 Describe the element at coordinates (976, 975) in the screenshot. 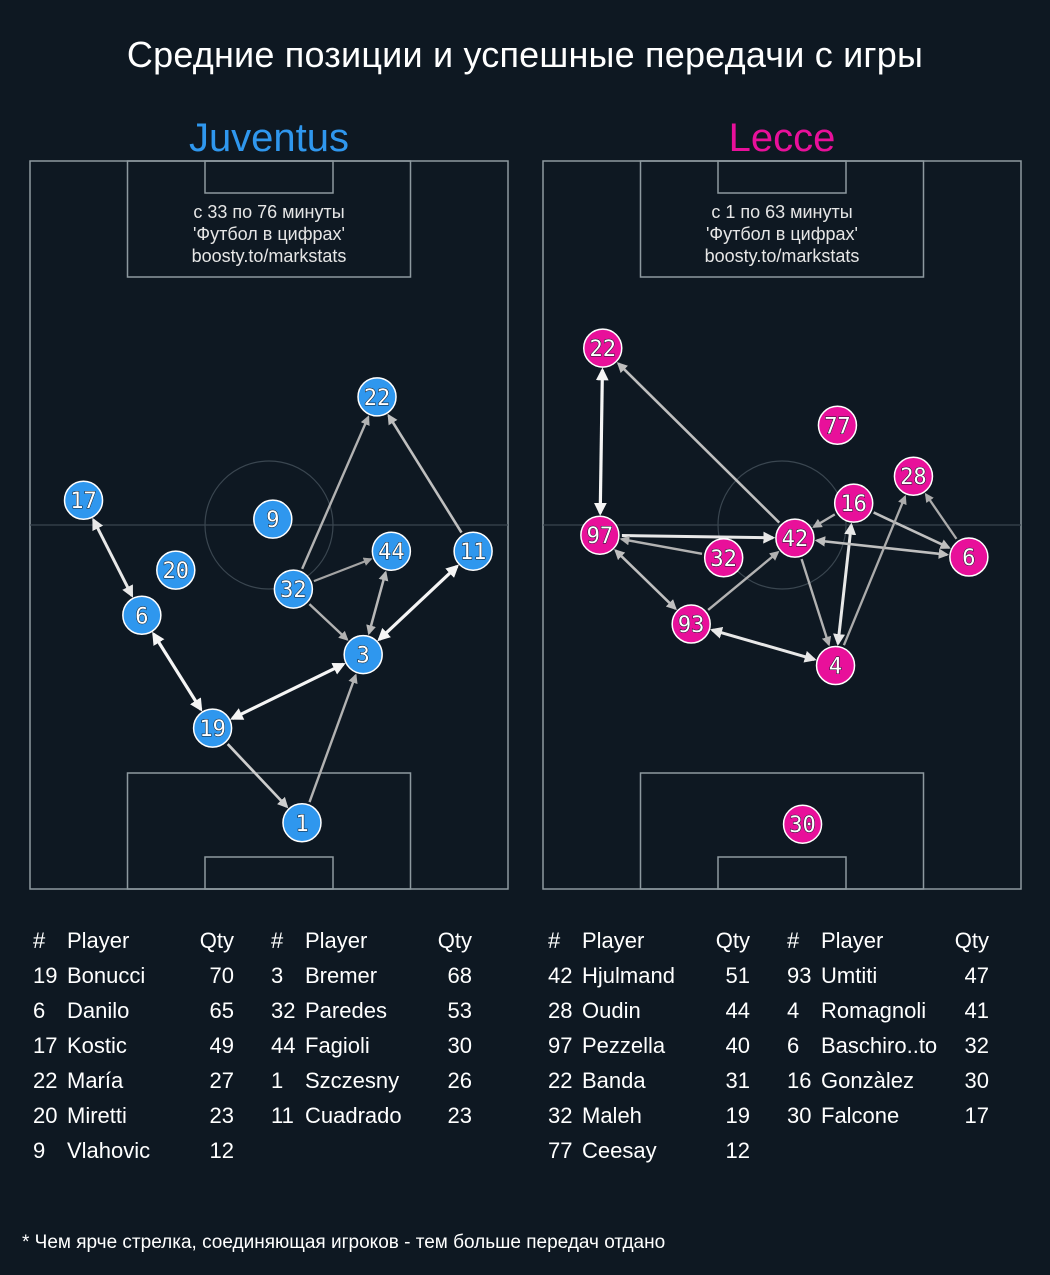

I see `player-qty: 47` at that location.